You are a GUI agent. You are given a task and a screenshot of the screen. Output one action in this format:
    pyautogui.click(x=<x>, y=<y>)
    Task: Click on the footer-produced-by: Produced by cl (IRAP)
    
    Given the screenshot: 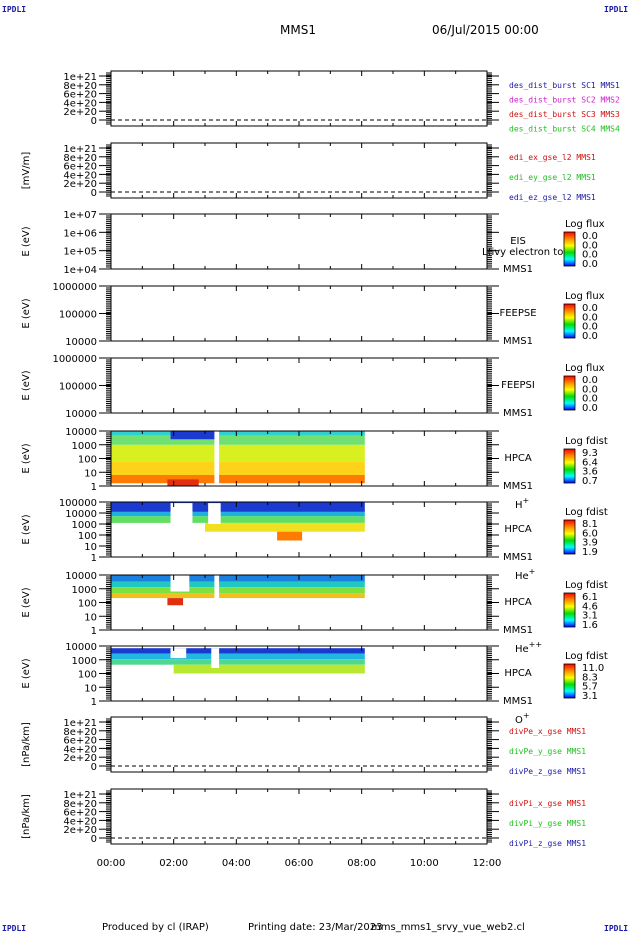 What is the action you would take?
    pyautogui.click(x=155, y=927)
    